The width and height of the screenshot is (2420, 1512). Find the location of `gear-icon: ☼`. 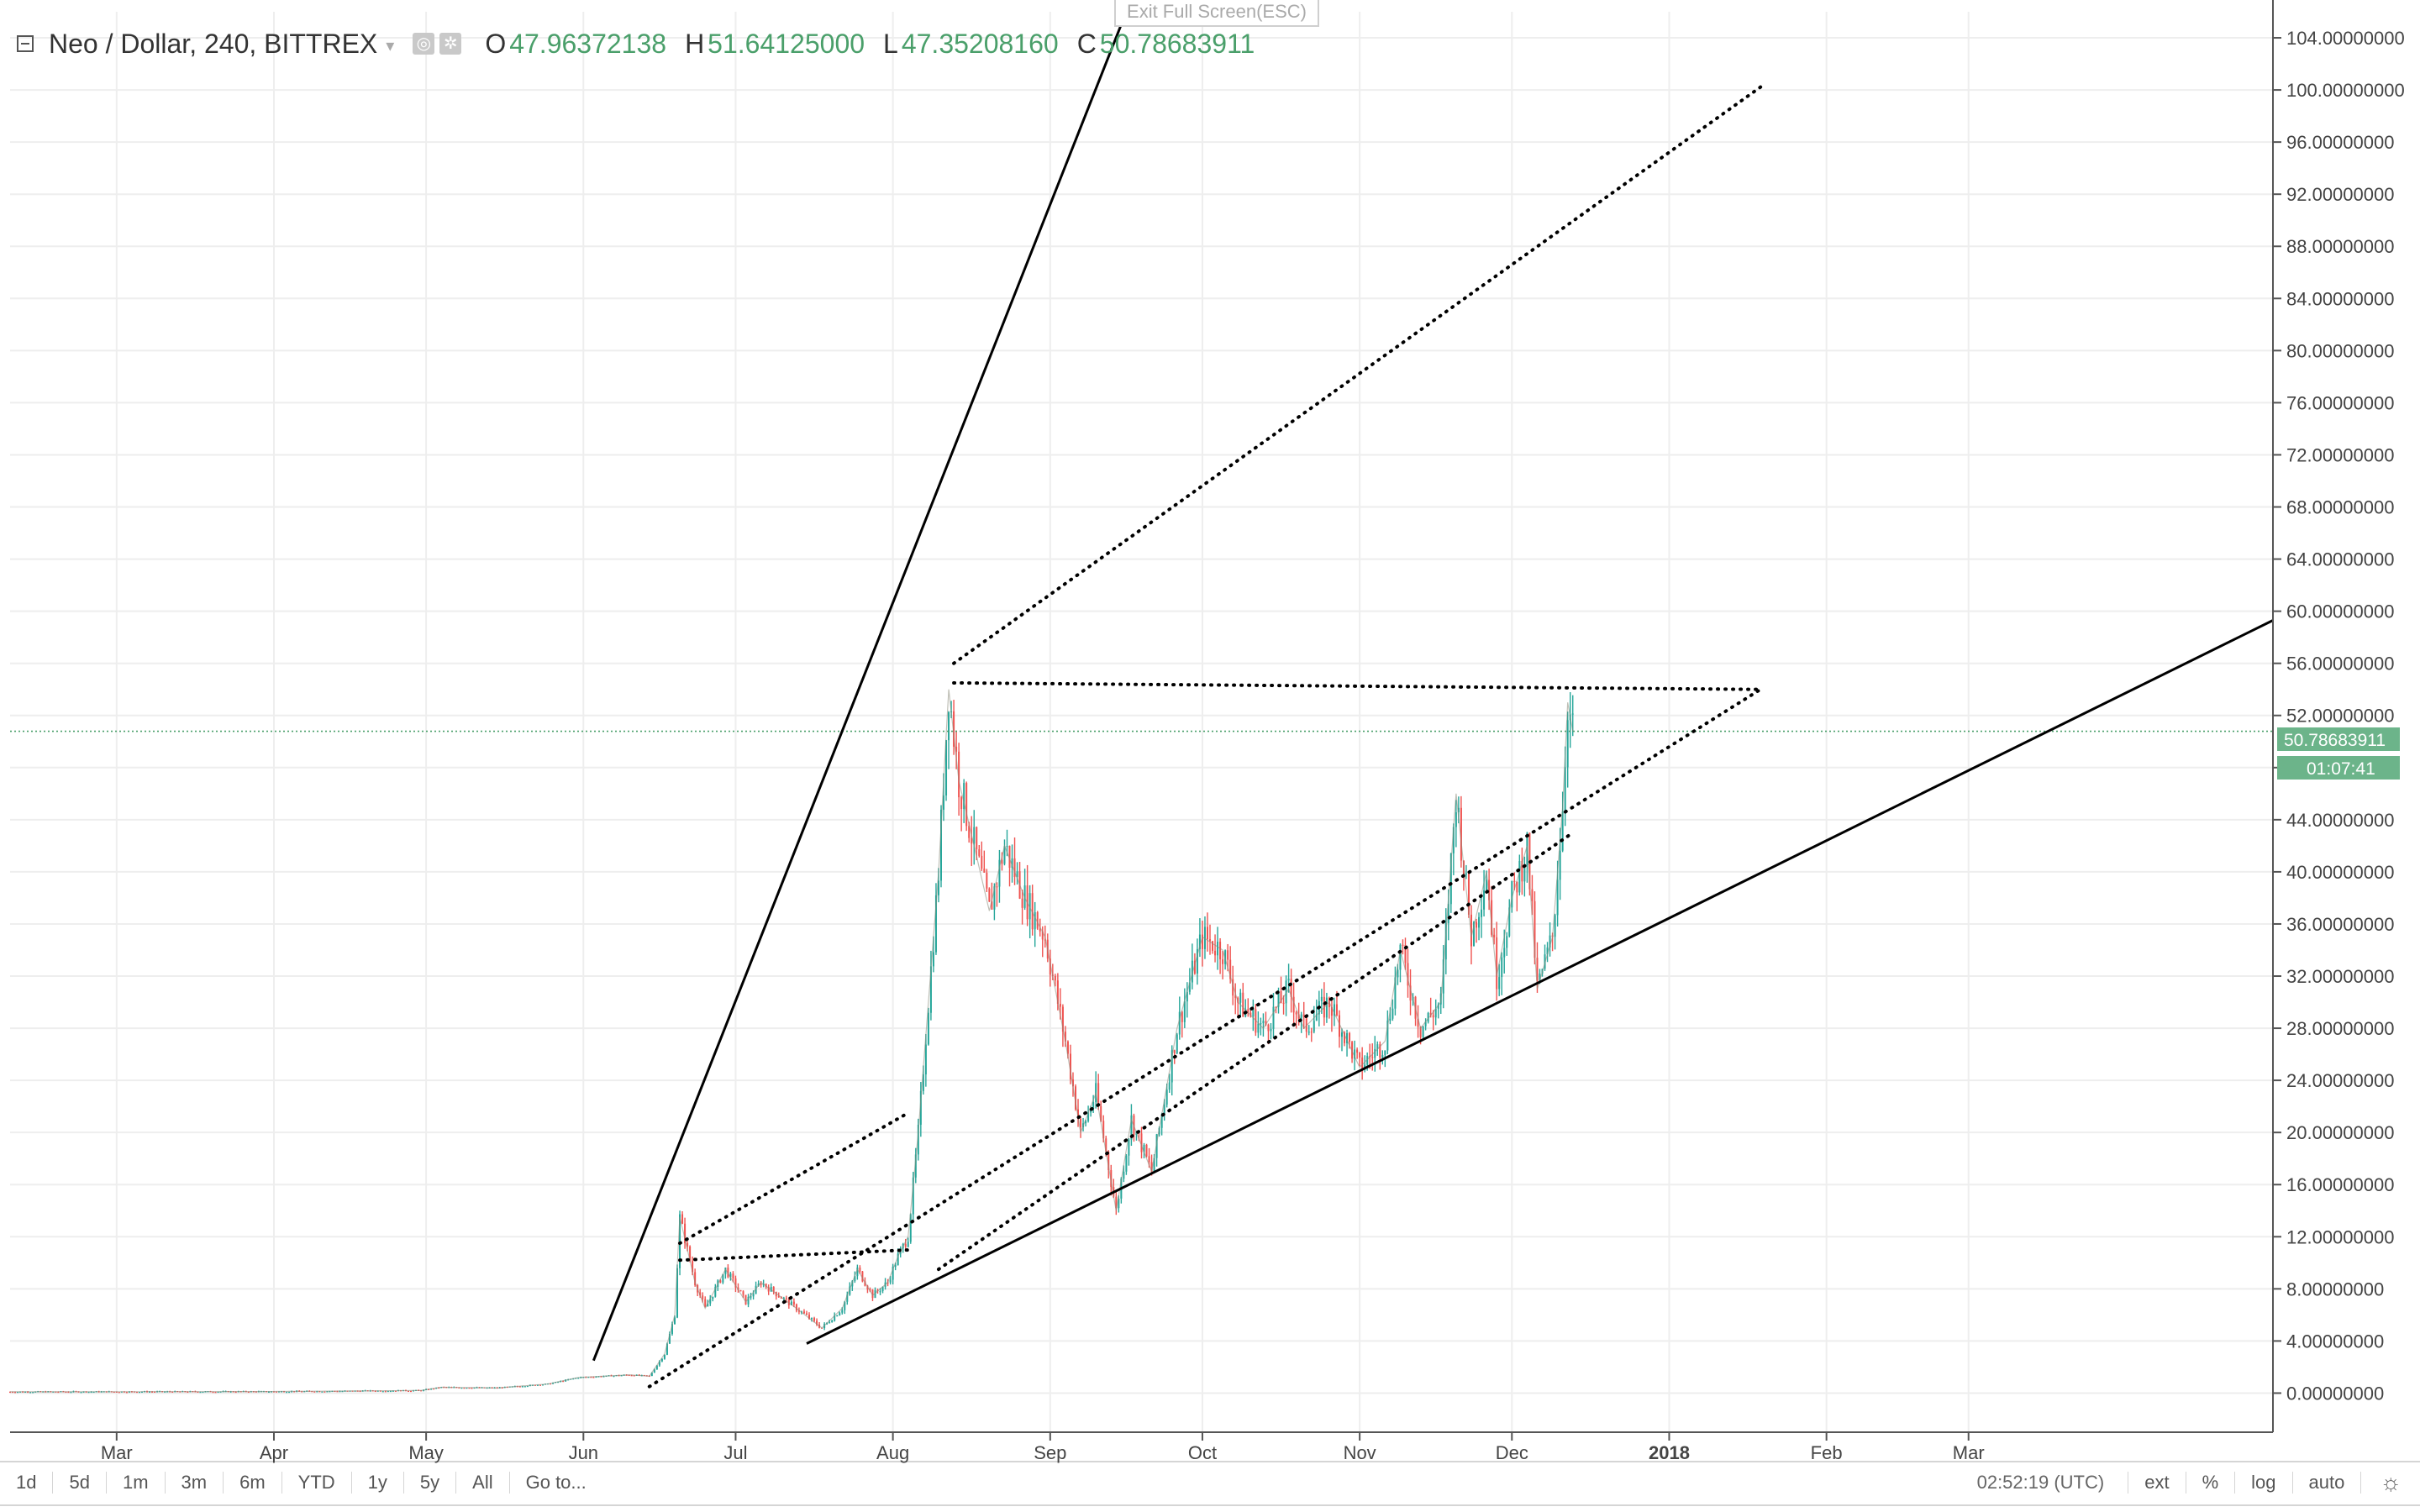

gear-icon: ☼ is located at coordinates (2391, 1482).